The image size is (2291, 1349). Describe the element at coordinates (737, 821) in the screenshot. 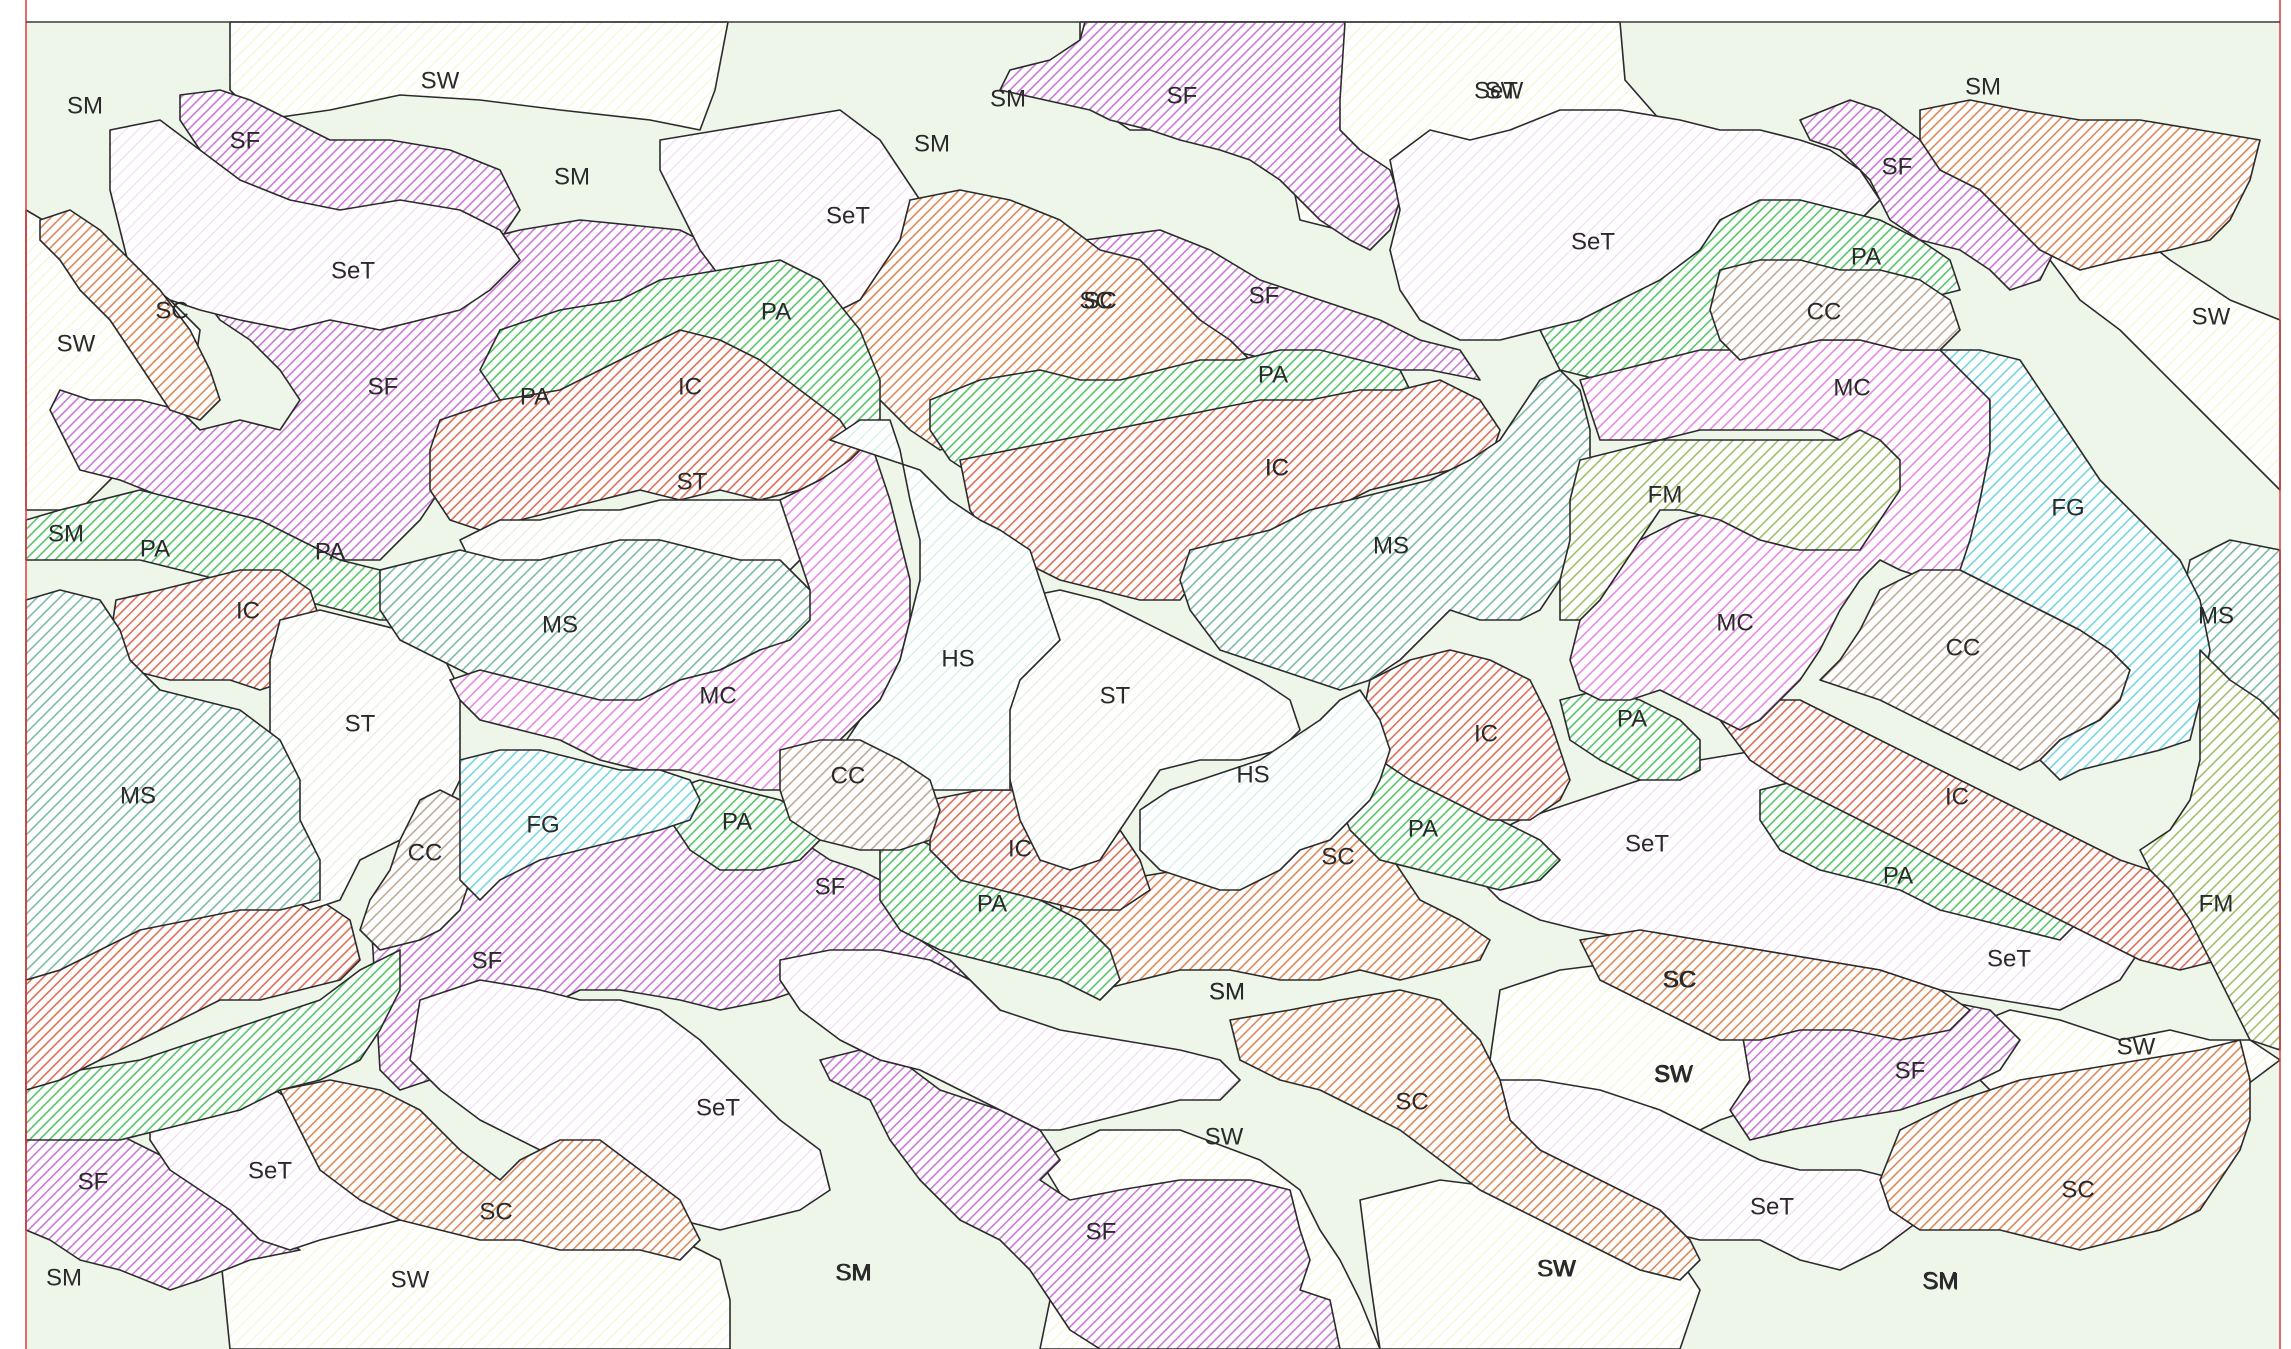

I see `label-pa-5: PA` at that location.